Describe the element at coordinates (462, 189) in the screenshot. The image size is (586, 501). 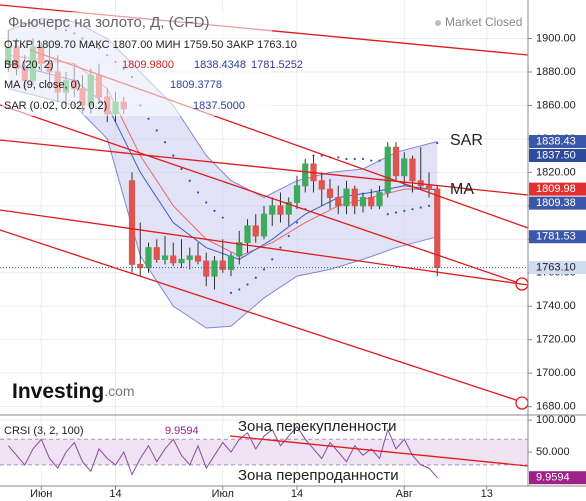
I see `annotation: MA` at that location.